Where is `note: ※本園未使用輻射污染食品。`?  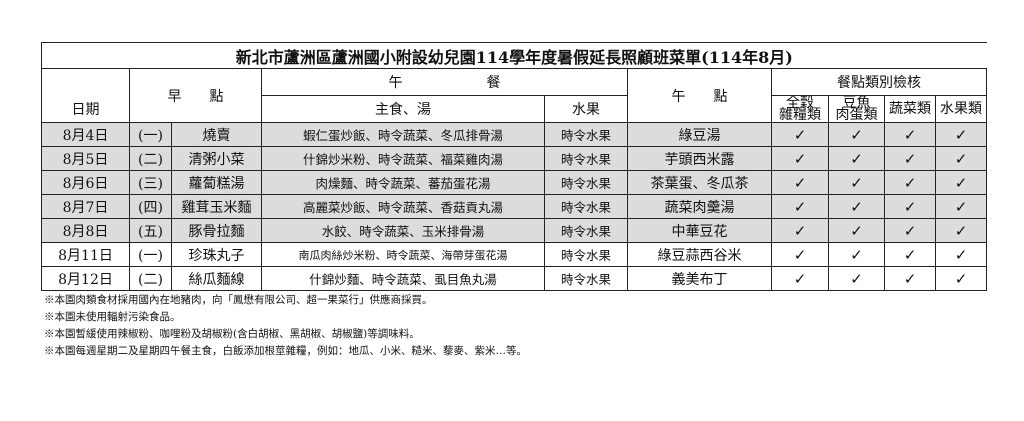 note: ※本園未使用輻射污染食品。 is located at coordinates (112, 317).